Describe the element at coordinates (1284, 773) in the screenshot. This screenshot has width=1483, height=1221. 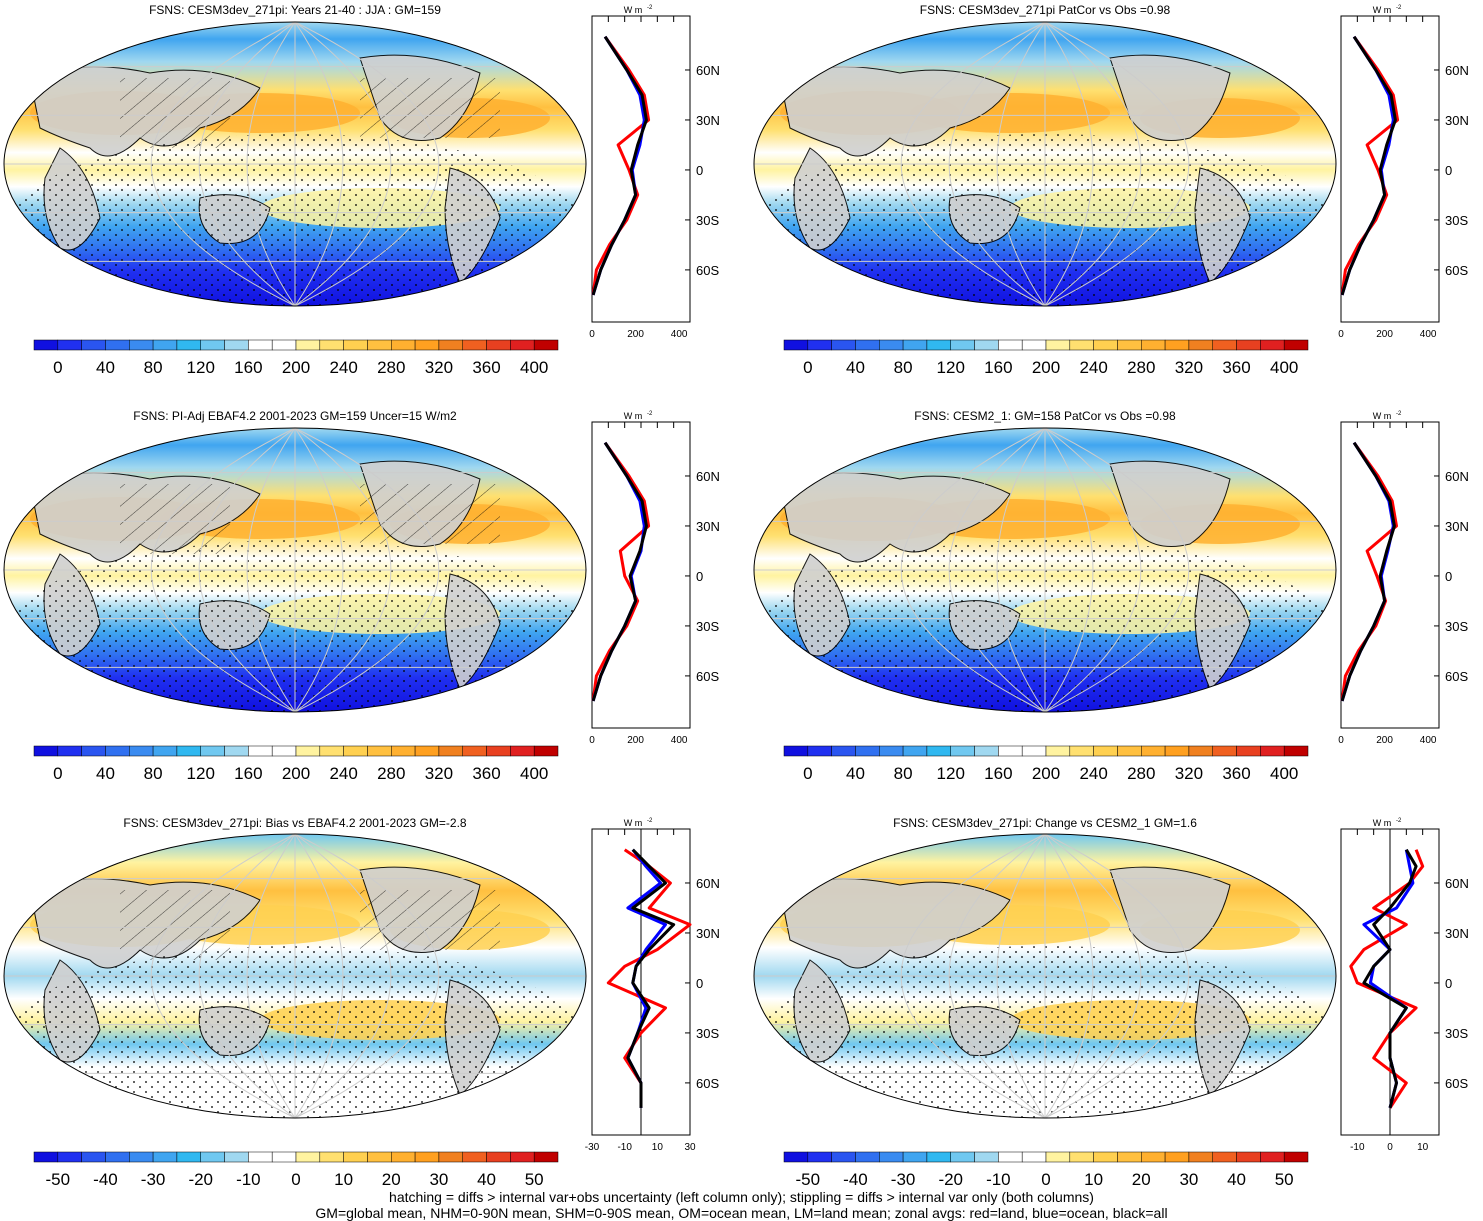
I see `colorbar-tick-label: 400` at that location.